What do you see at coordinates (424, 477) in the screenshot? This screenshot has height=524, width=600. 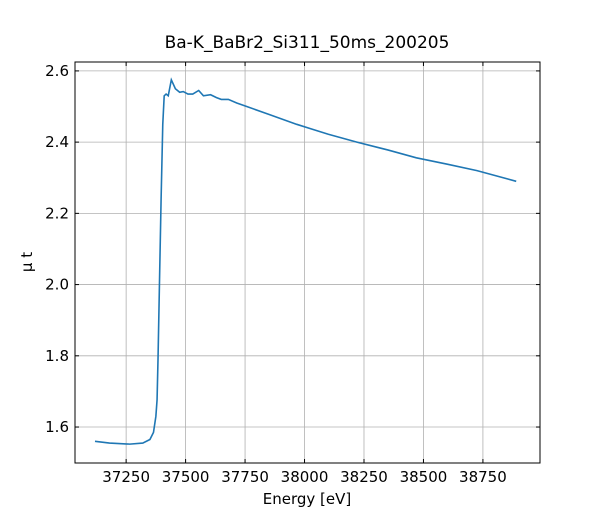 I see `x-tick-label: 38500` at bounding box center [424, 477].